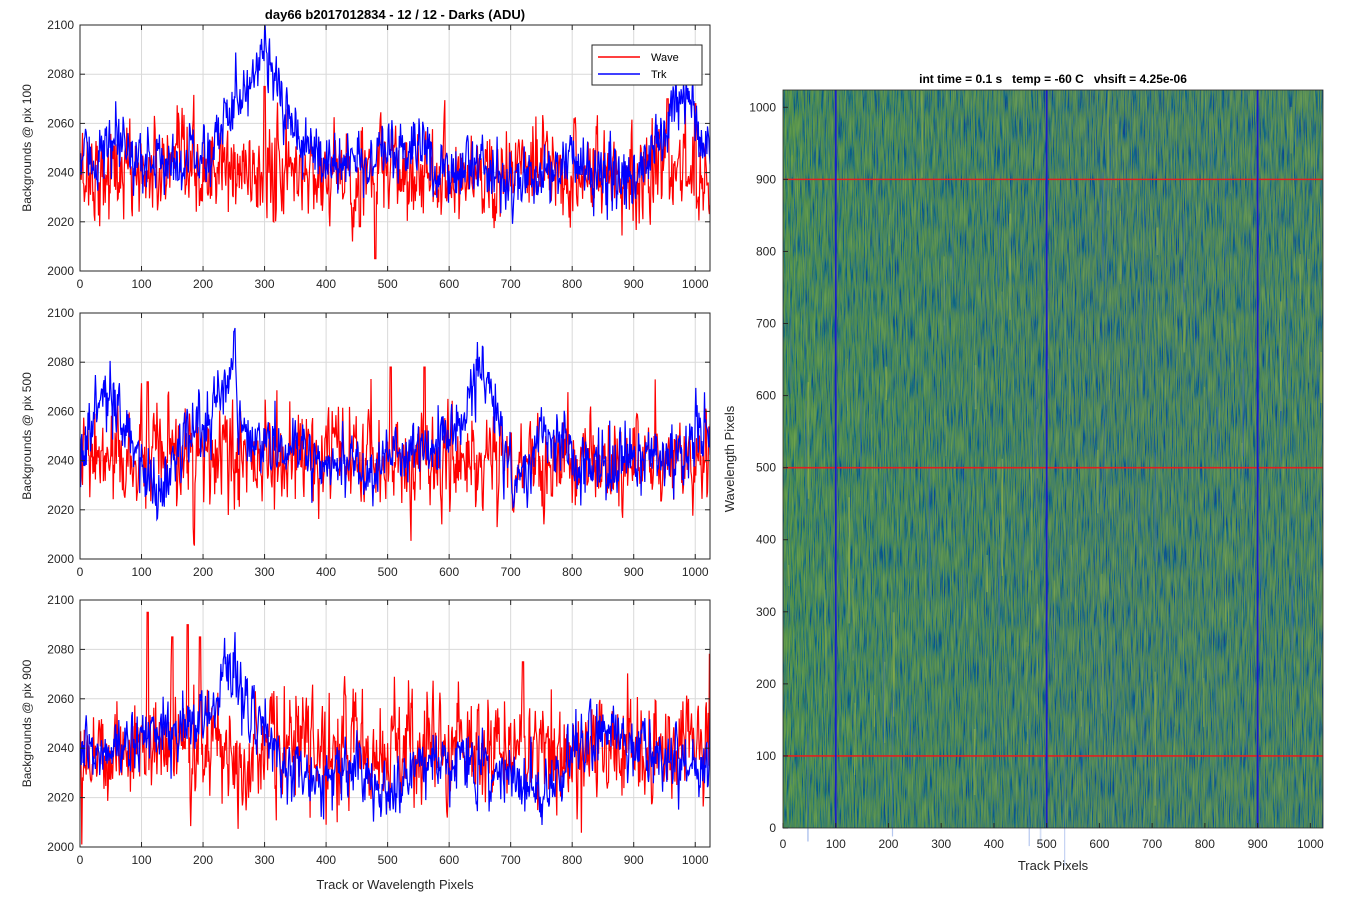 The image size is (1350, 900). What do you see at coordinates (511, 572) in the screenshot?
I see `x-tick-label: 700` at bounding box center [511, 572].